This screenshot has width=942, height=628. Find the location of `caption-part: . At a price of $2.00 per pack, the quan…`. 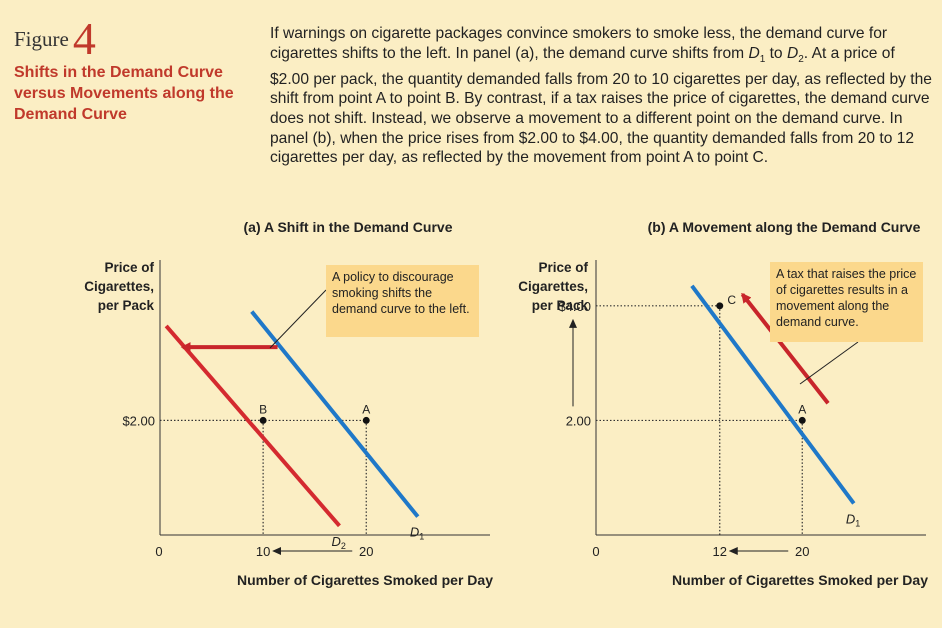

caption-part: . At a price of $2.00 per pack, the quan… is located at coordinates (601, 105).